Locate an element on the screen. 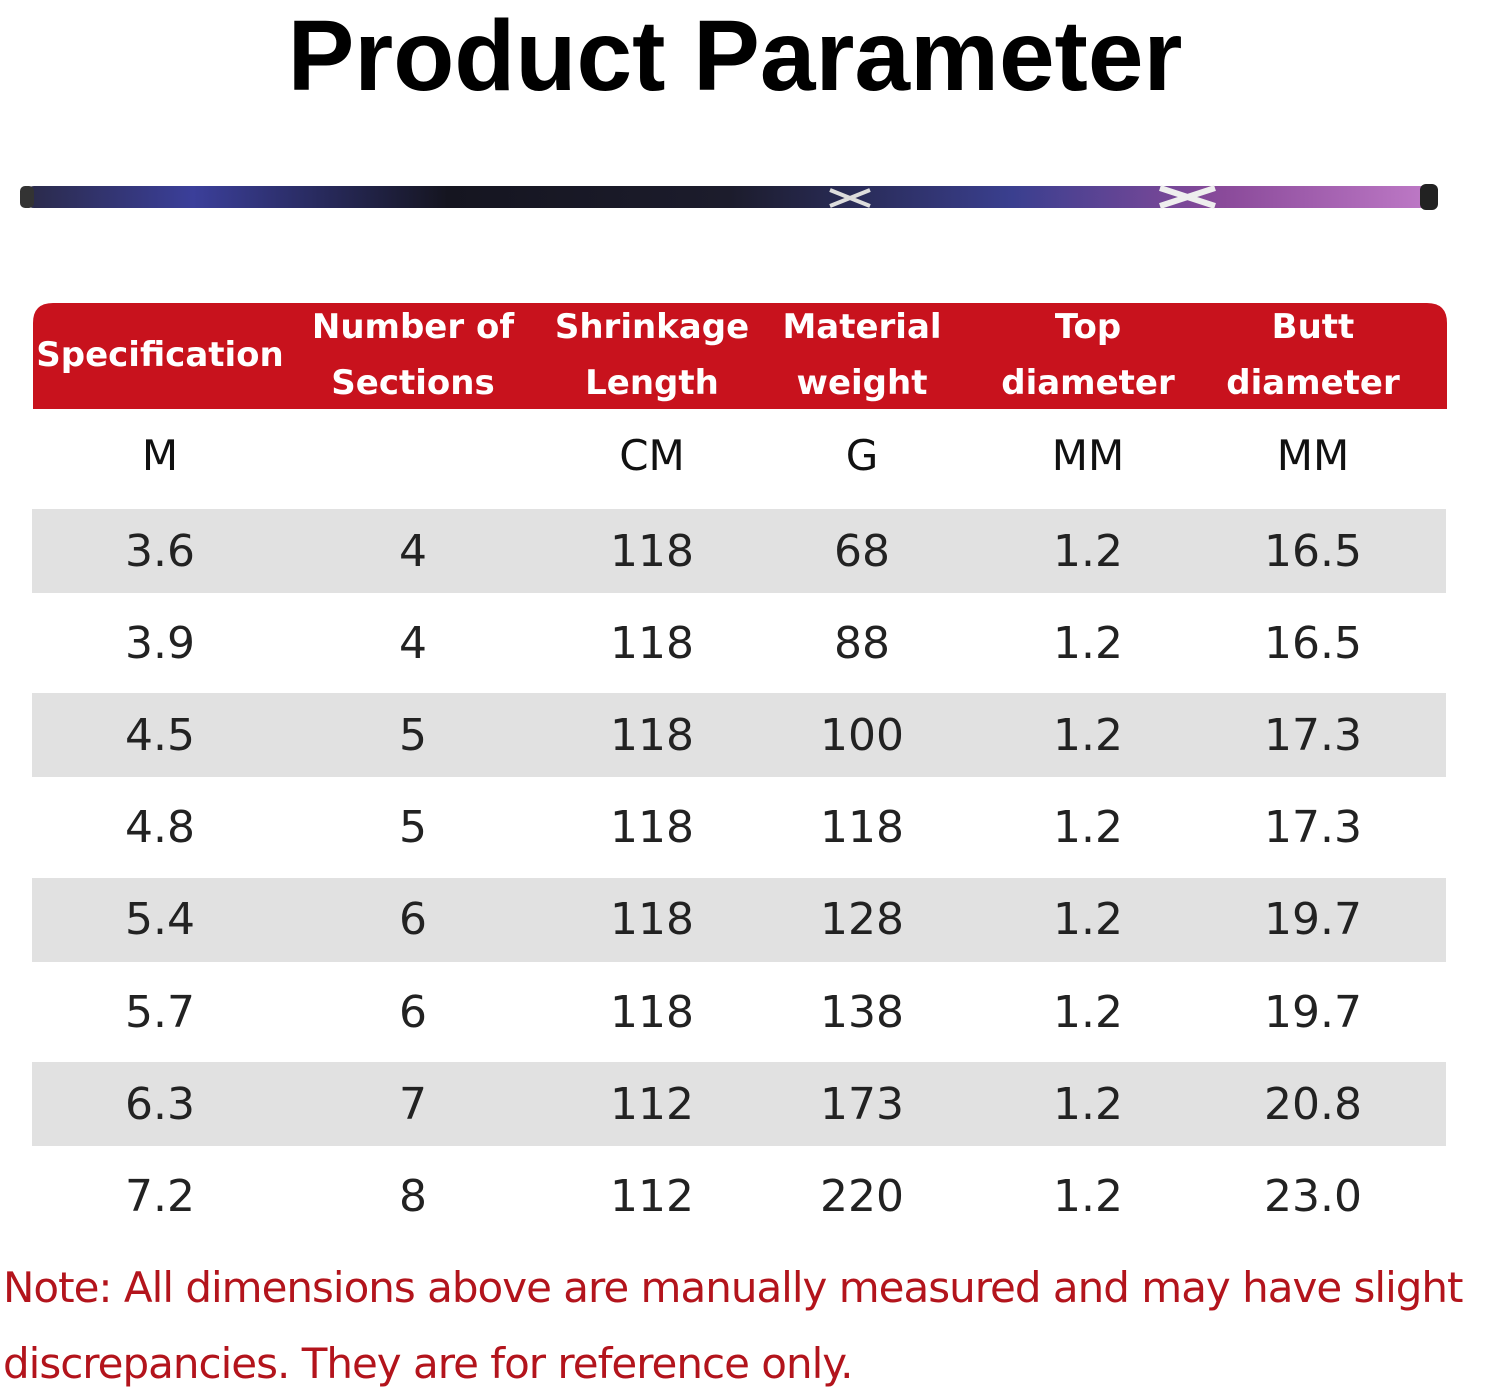 The width and height of the screenshot is (1500, 1389). table-cell: 68 is located at coordinates (862, 551).